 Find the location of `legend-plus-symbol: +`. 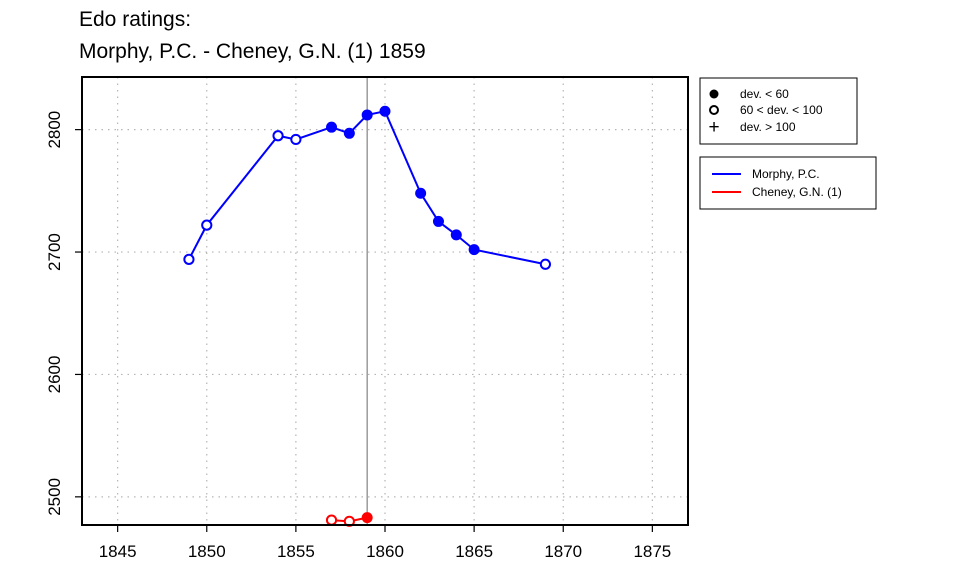

legend-plus-symbol: + is located at coordinates (713, 127).